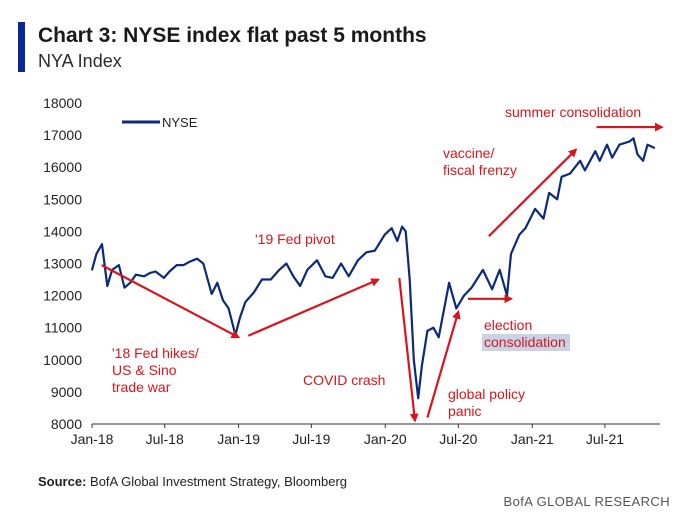 This screenshot has height=523, width=700. I want to click on annotation-label: global policy panic, so click(486, 402).